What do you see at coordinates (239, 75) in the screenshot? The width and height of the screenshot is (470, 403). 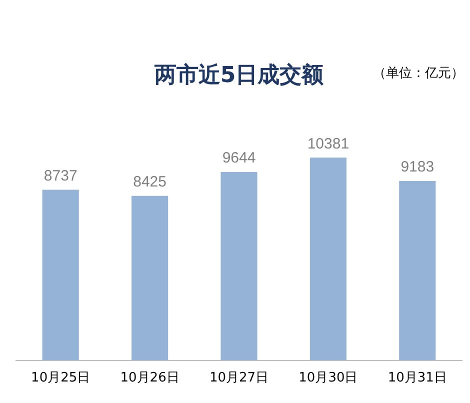 I see `chart-title: 两市近5日成交额` at bounding box center [239, 75].